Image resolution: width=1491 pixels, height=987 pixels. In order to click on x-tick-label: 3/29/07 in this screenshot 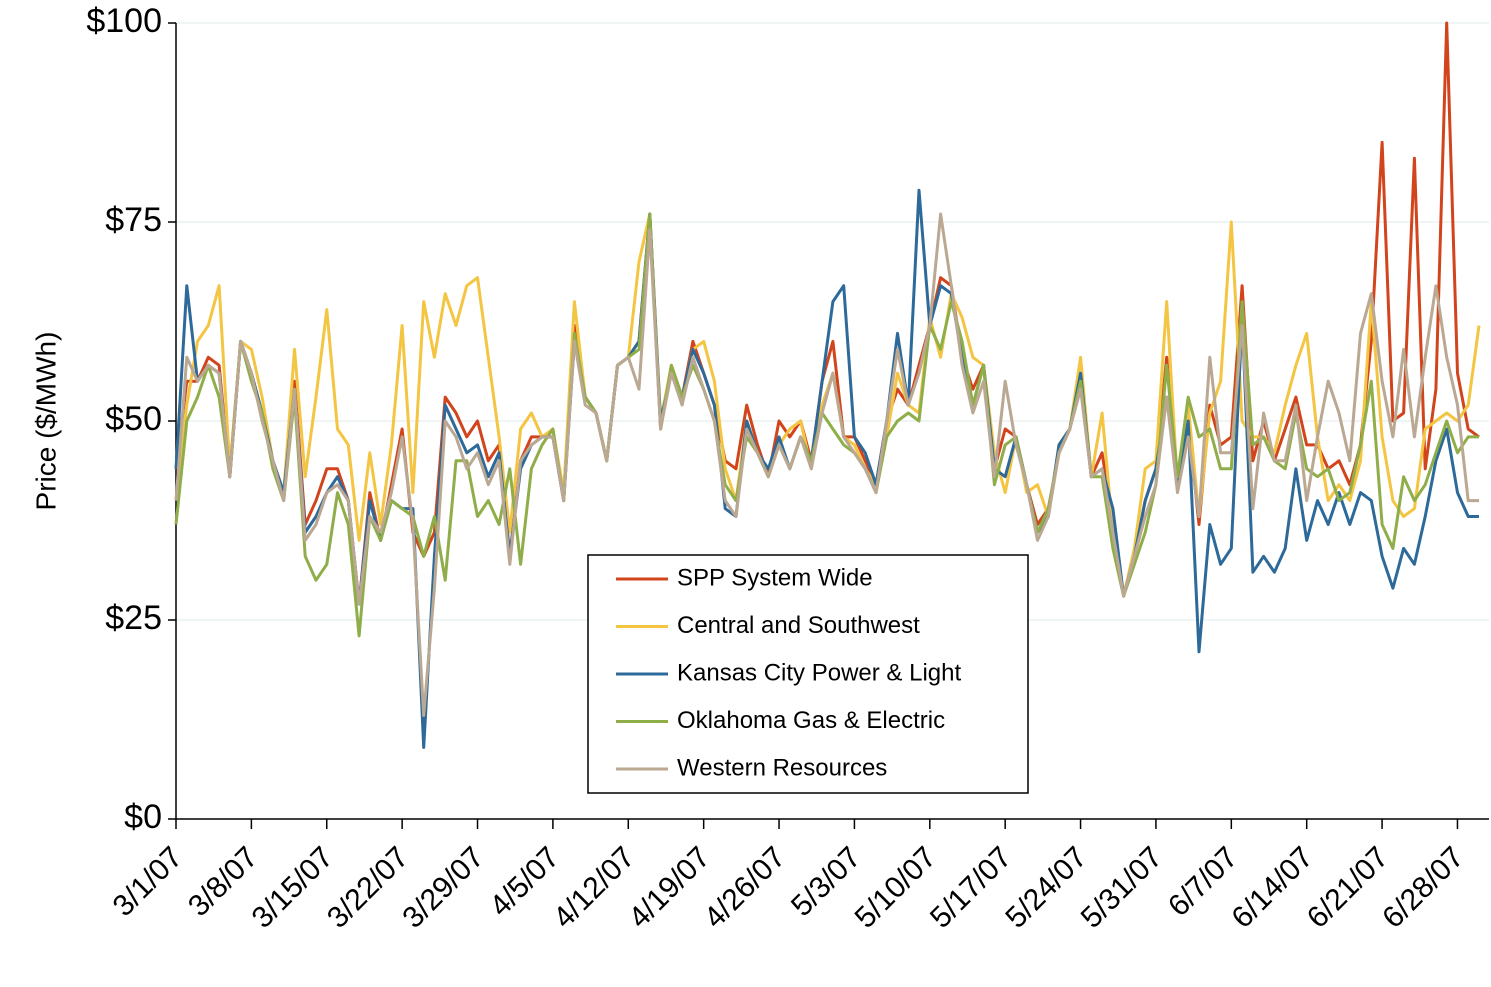, I will do `click(443, 888)`.